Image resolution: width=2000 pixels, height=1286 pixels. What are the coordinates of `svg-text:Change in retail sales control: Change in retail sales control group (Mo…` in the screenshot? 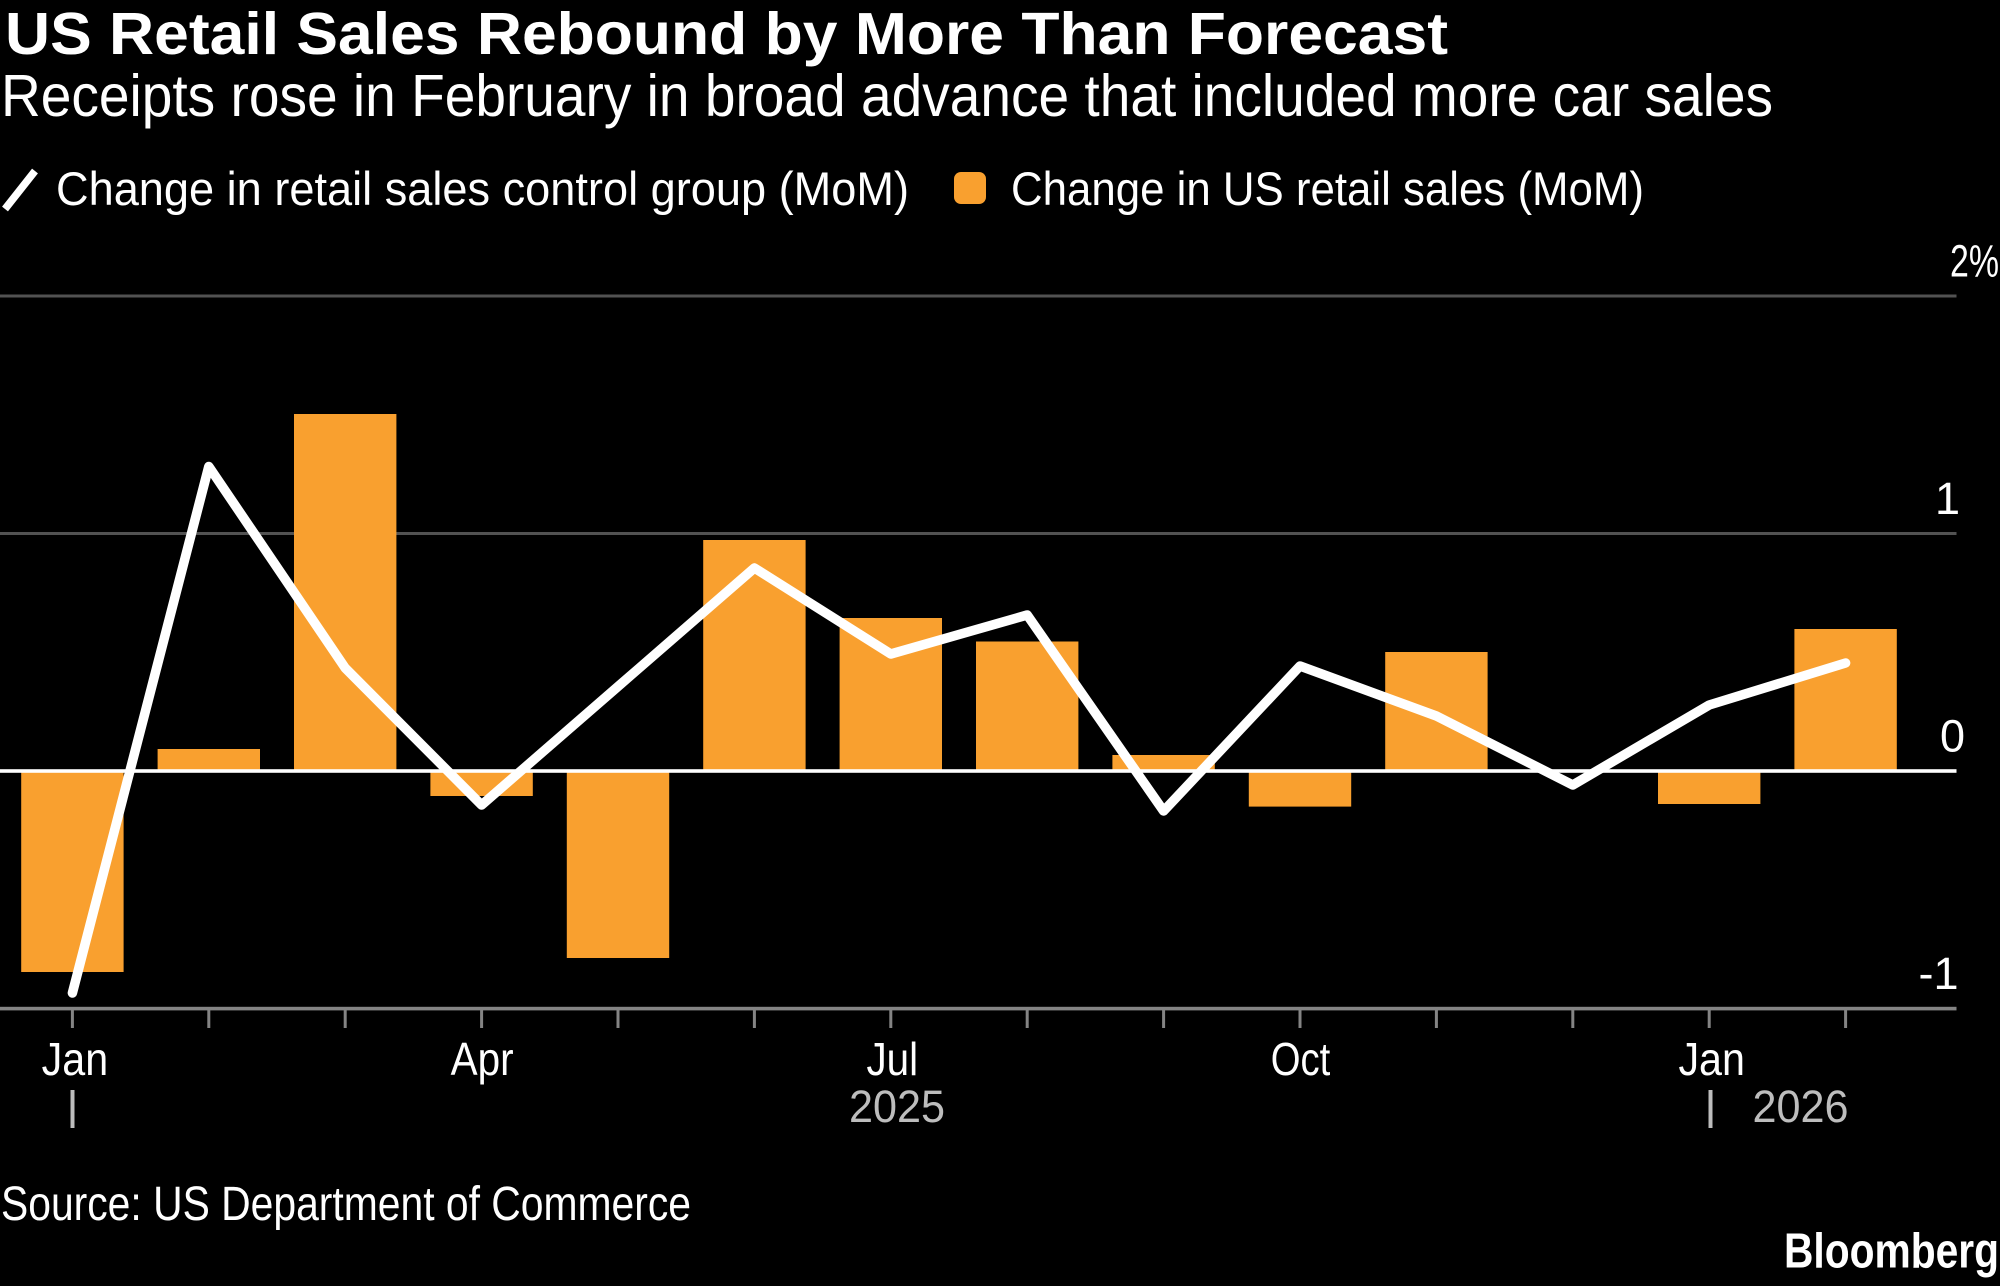 It's located at (482, 189).